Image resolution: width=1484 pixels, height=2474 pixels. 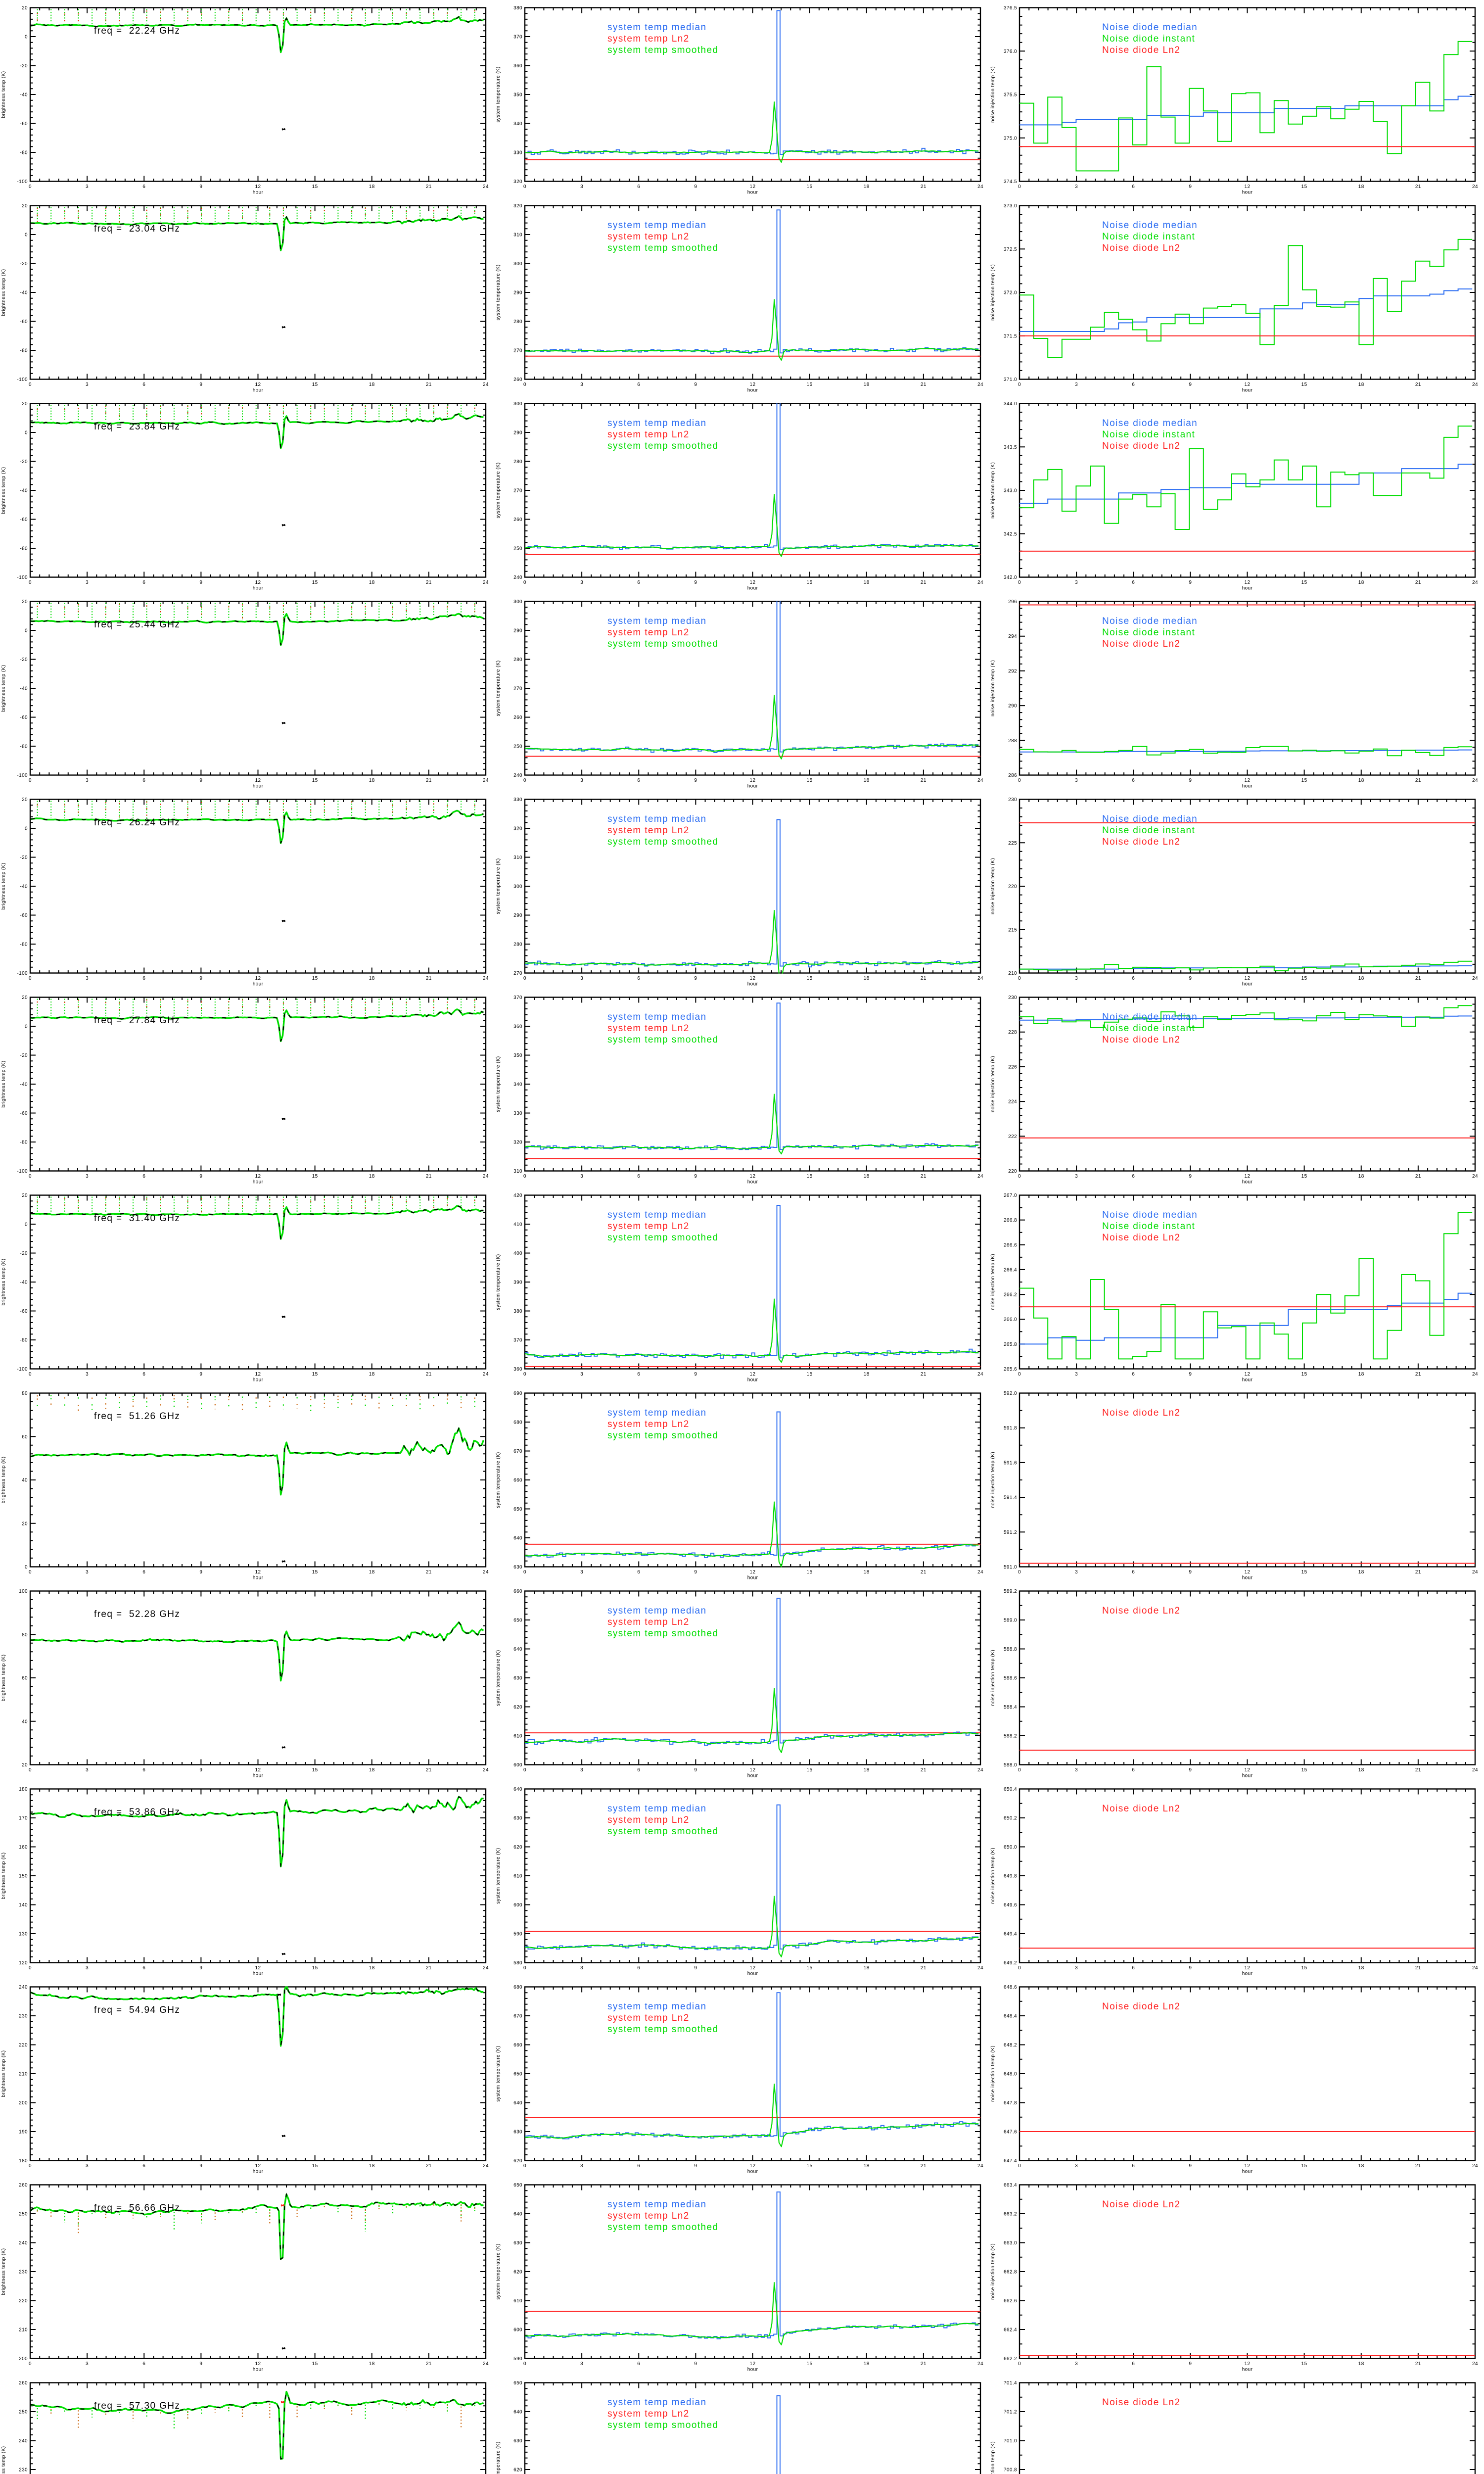 What do you see at coordinates (810, 979) in the screenshot?
I see `x-tick-label: 15` at bounding box center [810, 979].